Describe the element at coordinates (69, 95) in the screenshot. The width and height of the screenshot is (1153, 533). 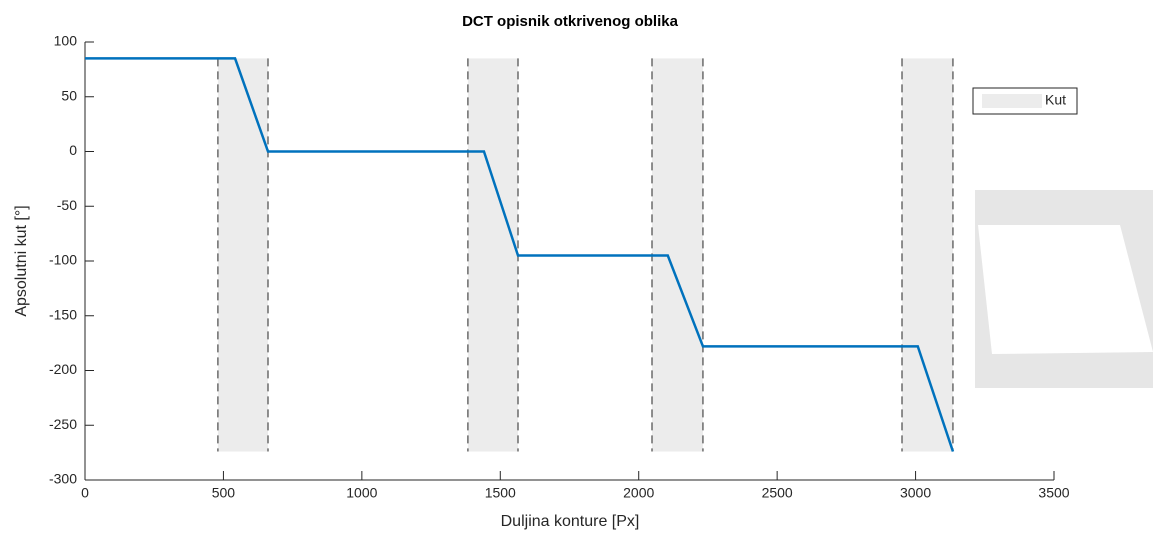
I see `y-tick-label: 50` at that location.